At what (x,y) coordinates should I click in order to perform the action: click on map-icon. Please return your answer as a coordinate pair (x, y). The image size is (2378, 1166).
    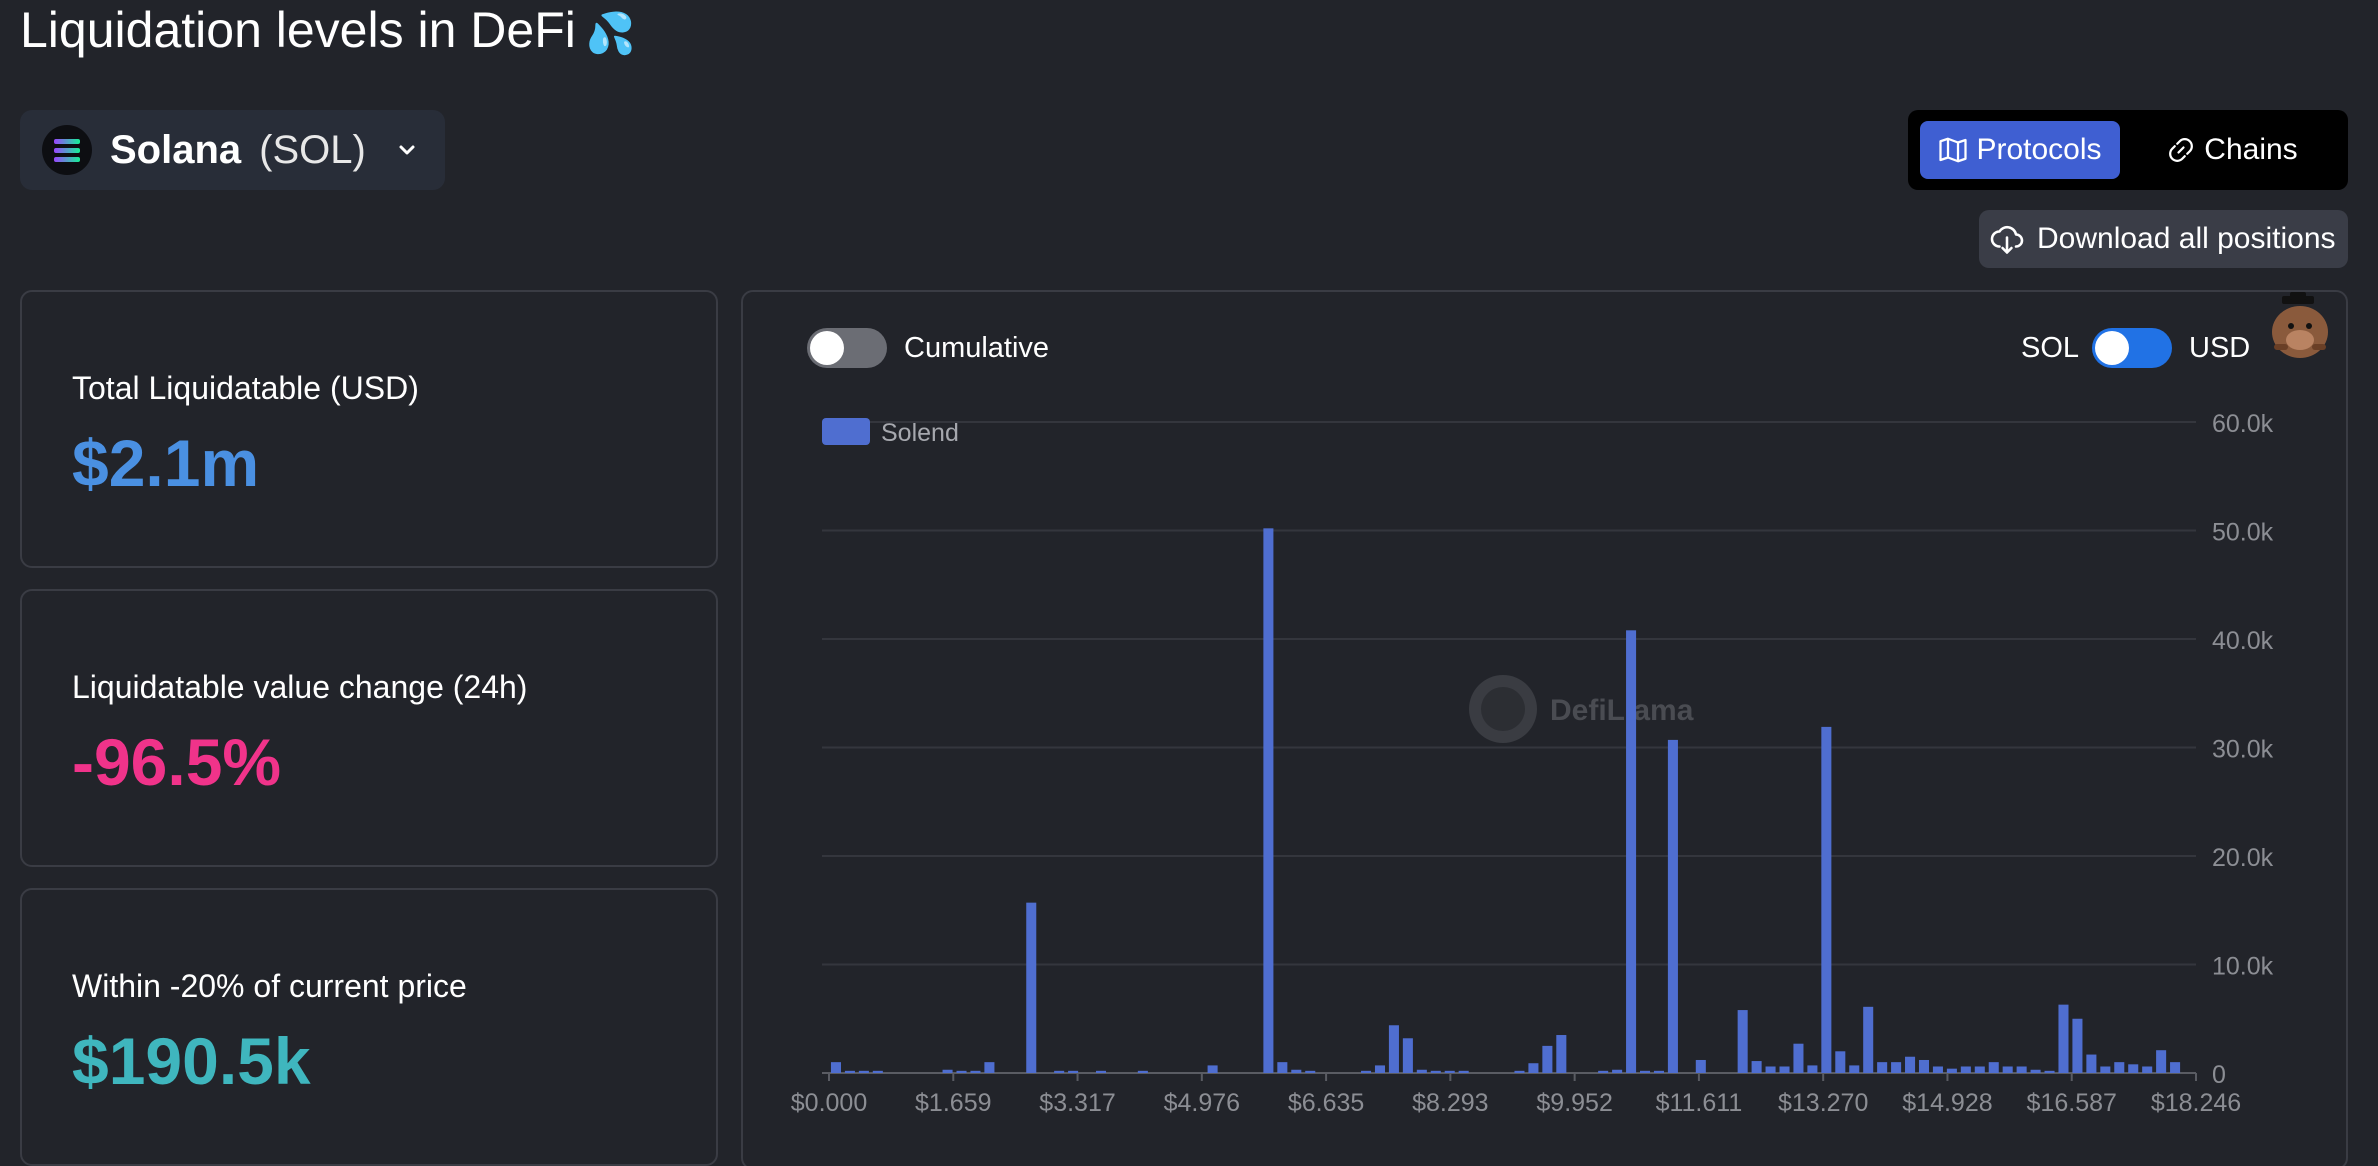
    Looking at the image, I should click on (1953, 150).